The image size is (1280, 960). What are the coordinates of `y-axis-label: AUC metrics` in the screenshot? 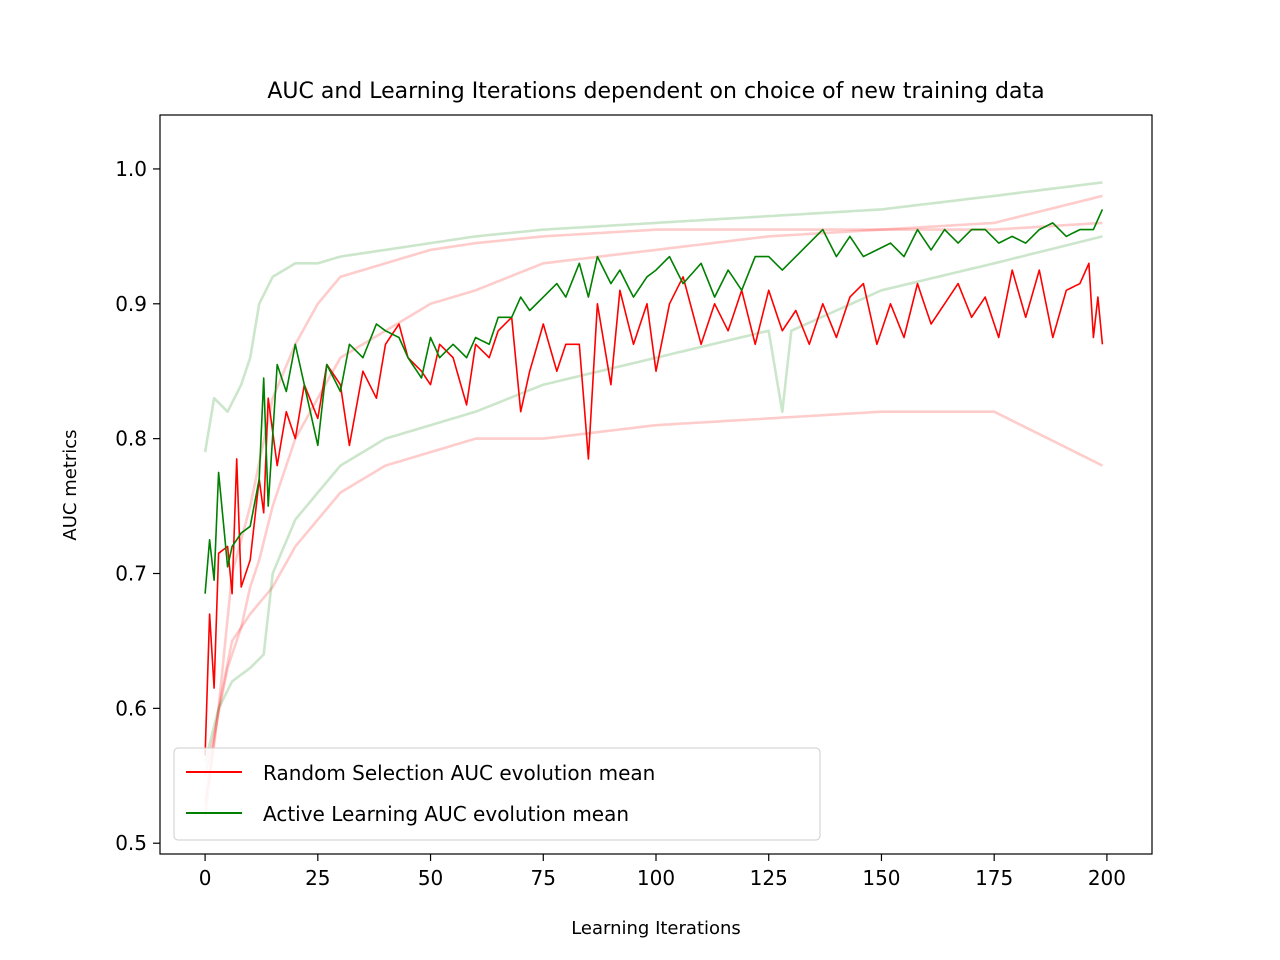 It's located at (70, 484).